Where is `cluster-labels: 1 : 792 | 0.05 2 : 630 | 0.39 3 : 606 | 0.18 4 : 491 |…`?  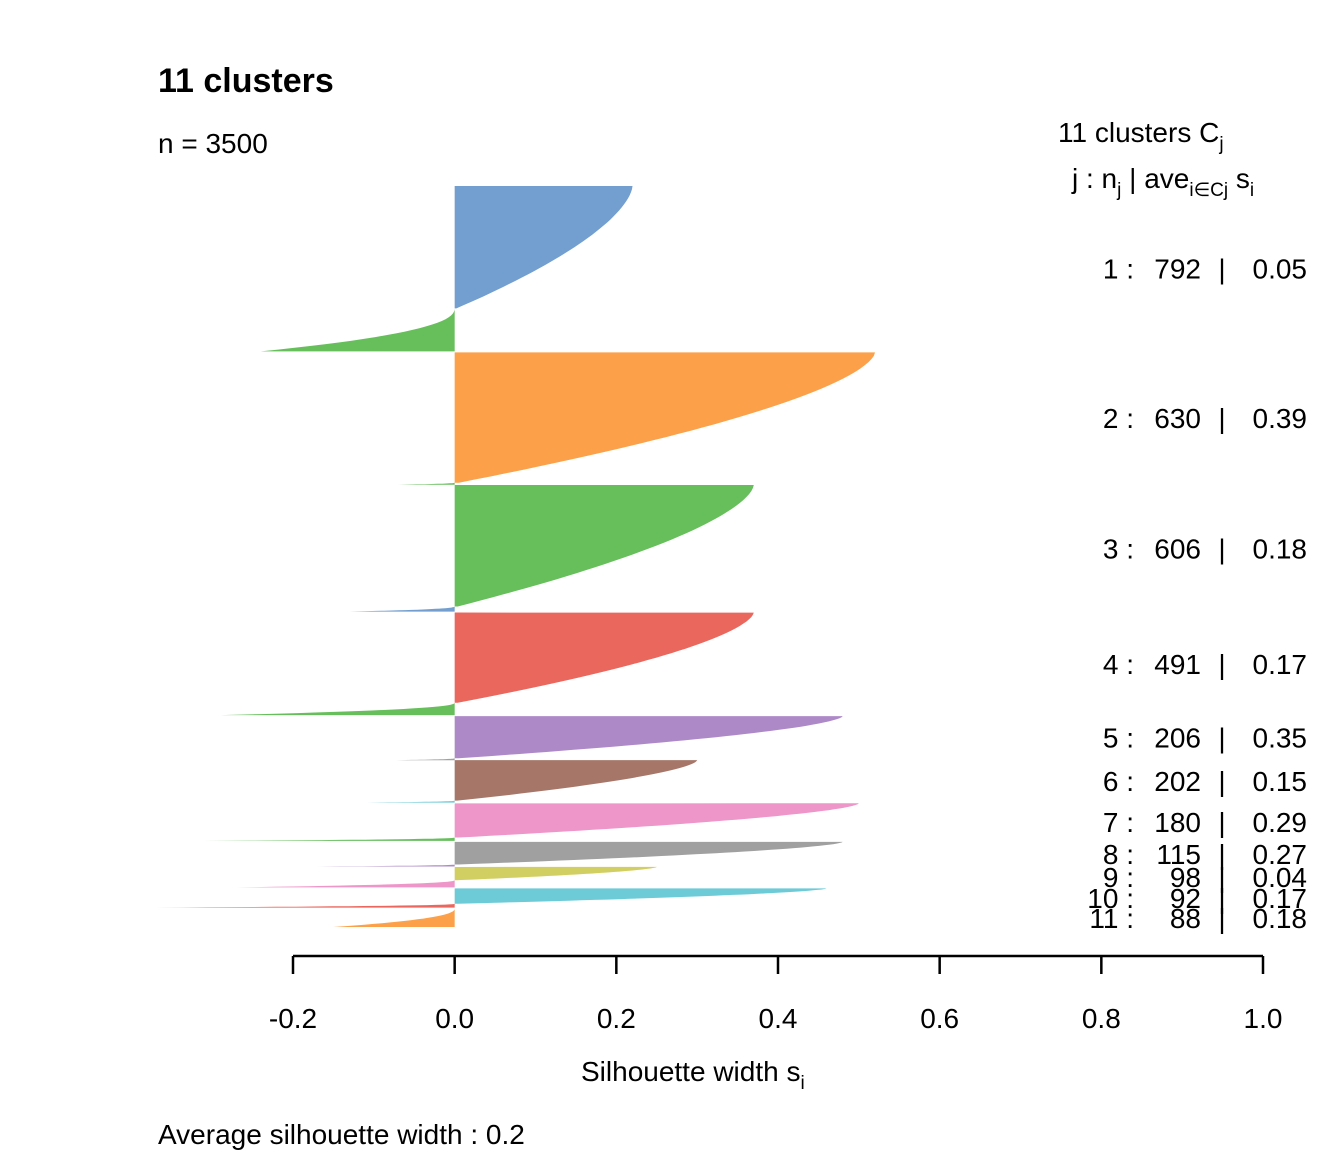
cluster-labels: 1 : 792 | 0.05 2 : 630 | 0.39 3 : 606 | 0.18 4 : 491 |… is located at coordinates (1197, 594).